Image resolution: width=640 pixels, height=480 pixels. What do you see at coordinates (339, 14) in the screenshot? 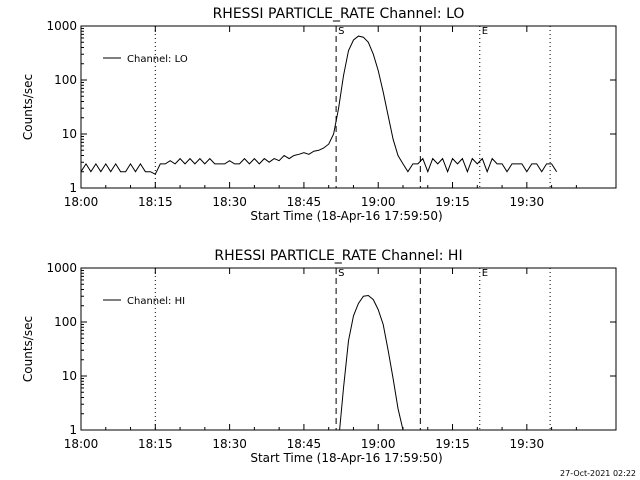
I see `chart-title: RHESSI PARTICLE_RATE Channel: LO` at bounding box center [339, 14].